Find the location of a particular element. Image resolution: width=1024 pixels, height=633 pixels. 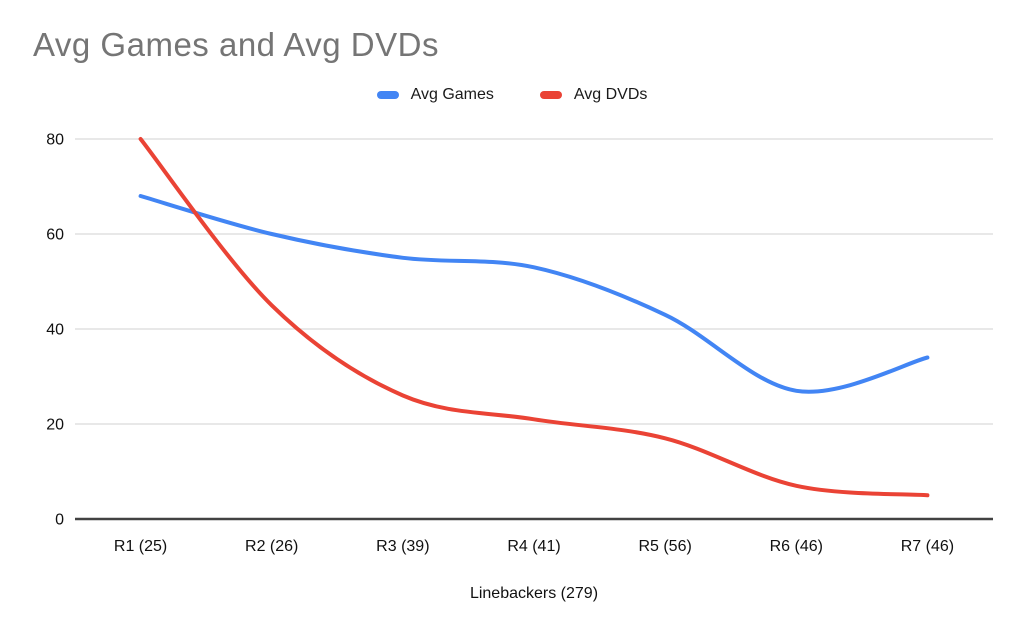

legend-item-avg-dvds: Avg DVDs is located at coordinates (593, 95).